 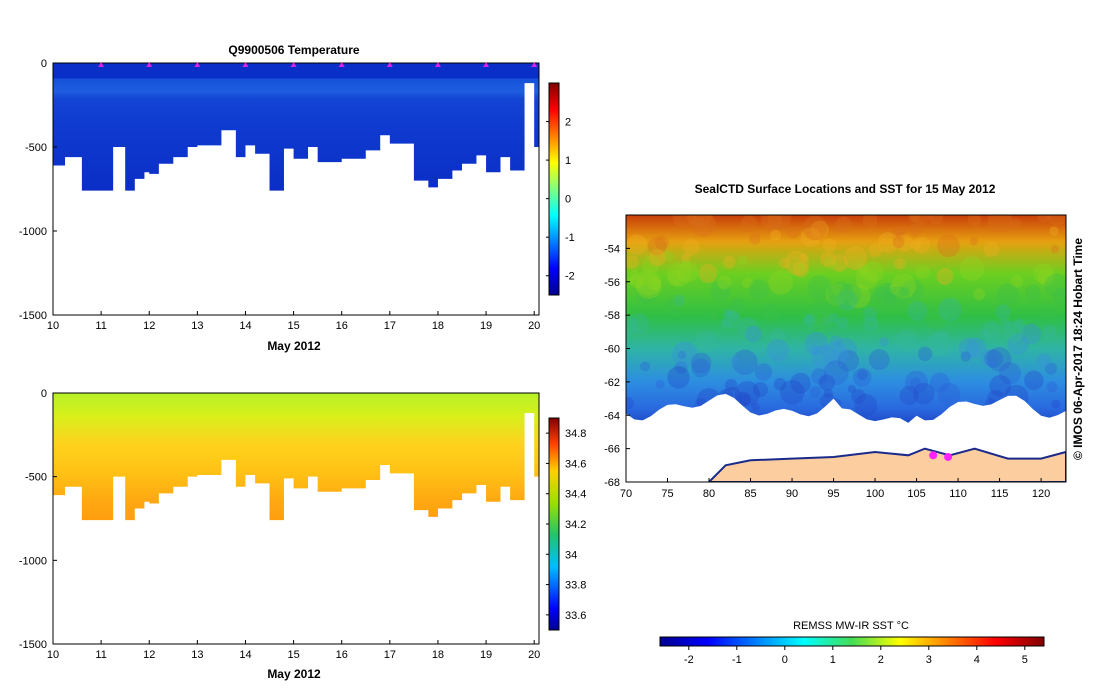 What do you see at coordinates (785, 660) in the screenshot?
I see `sst-colorbar-tick-label: 0` at bounding box center [785, 660].